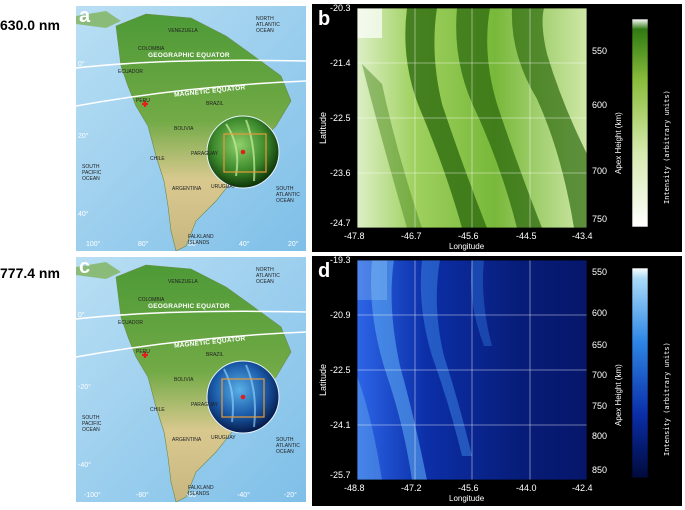 The width and height of the screenshot is (685, 510). Describe the element at coordinates (93, 244) in the screenshot. I see `map-a-lon-100: 100°` at that location.